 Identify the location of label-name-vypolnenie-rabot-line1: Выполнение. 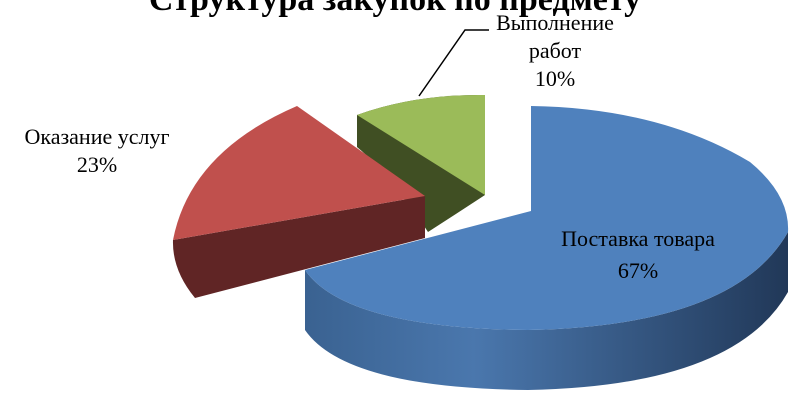
(555, 22).